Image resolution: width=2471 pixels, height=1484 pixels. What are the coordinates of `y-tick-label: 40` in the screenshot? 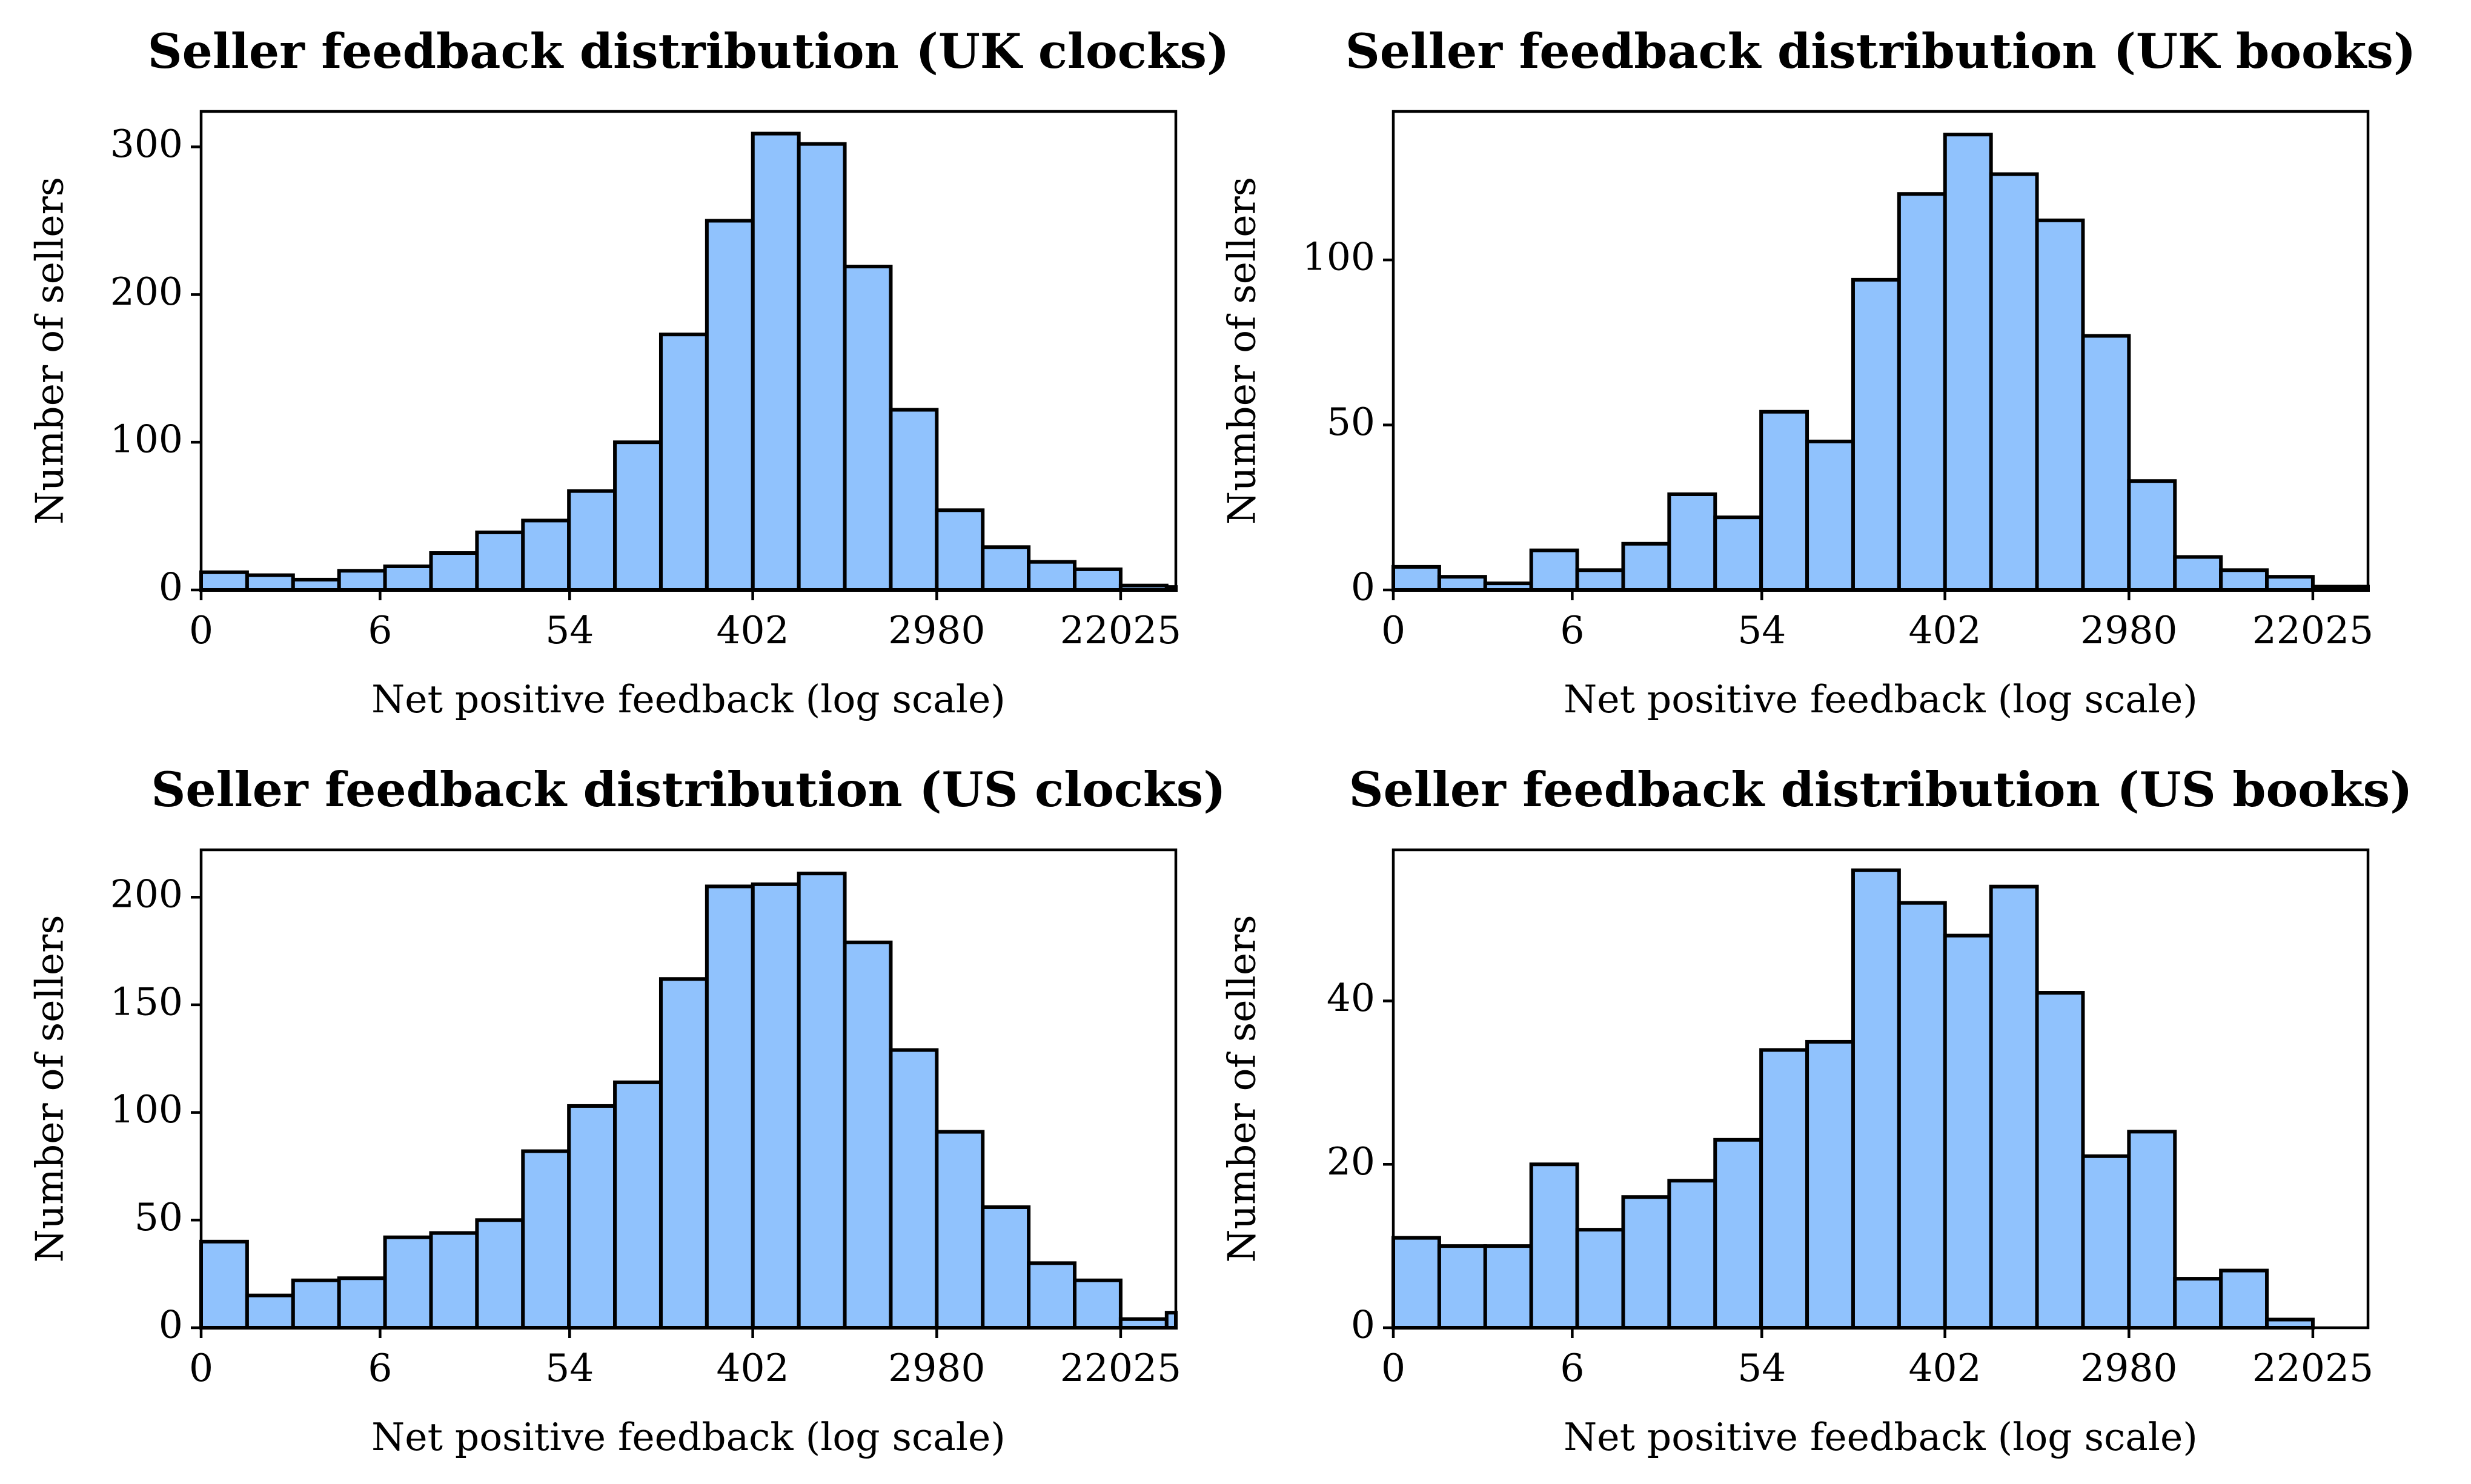 It's located at (1351, 998).